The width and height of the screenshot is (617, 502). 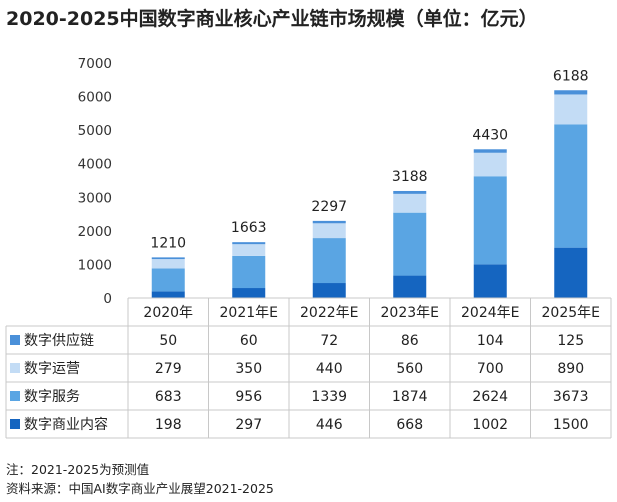 I want to click on bar-total-label: 1210, so click(x=168, y=243).